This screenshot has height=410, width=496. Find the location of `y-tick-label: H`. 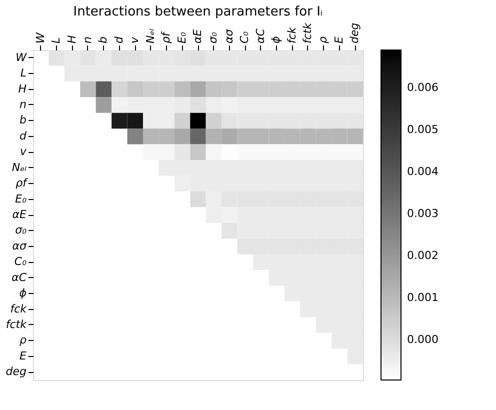

y-tick-label: H is located at coordinates (22, 89).